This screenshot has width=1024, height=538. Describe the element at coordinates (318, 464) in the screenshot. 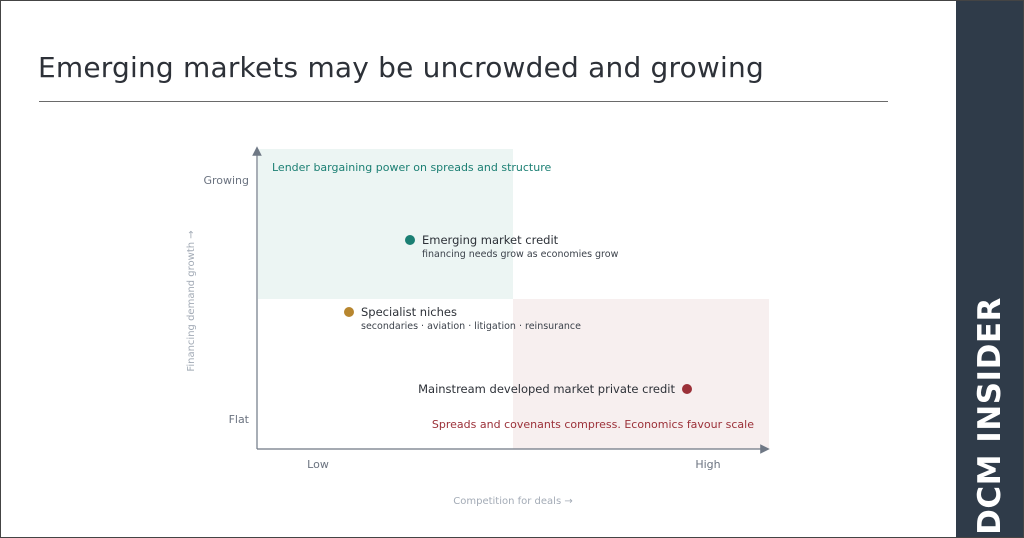

I see `x-tick-low: Low` at that location.